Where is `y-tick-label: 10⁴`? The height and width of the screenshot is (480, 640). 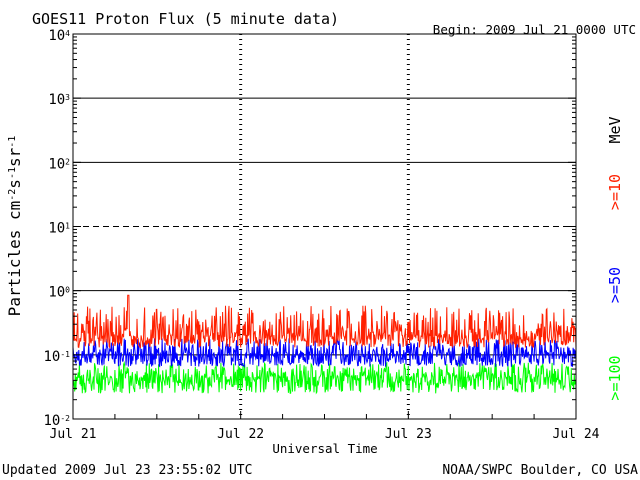 y-tick-label: 10⁴ is located at coordinates (59, 36).